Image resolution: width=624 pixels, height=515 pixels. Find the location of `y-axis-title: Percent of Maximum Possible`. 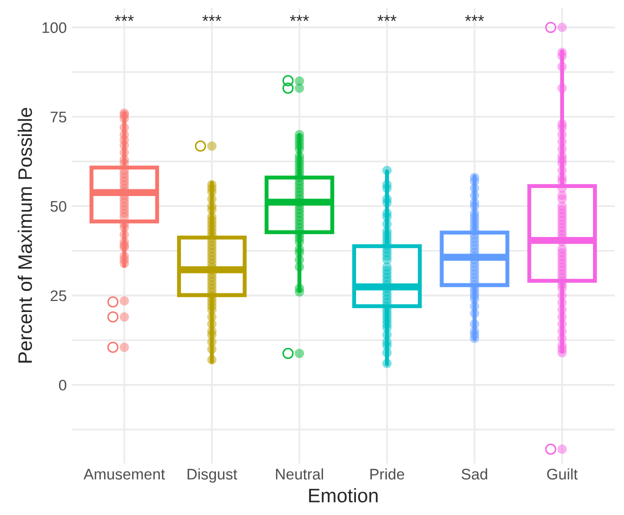

y-axis-title: Percent of Maximum Possible is located at coordinates (25, 235).